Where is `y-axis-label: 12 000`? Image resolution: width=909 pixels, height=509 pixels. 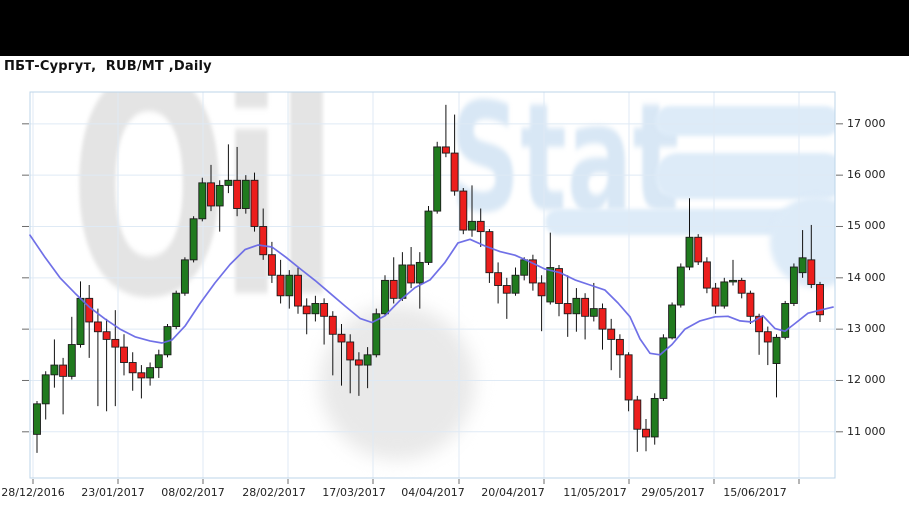
y-axis-label: 12 000 is located at coordinates (866, 380).